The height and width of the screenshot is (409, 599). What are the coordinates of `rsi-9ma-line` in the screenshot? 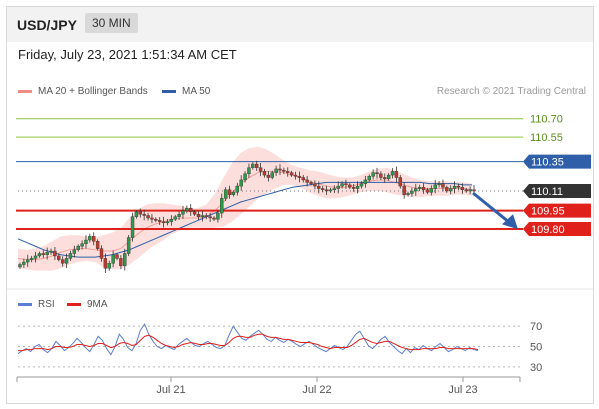 It's located at (248, 342).